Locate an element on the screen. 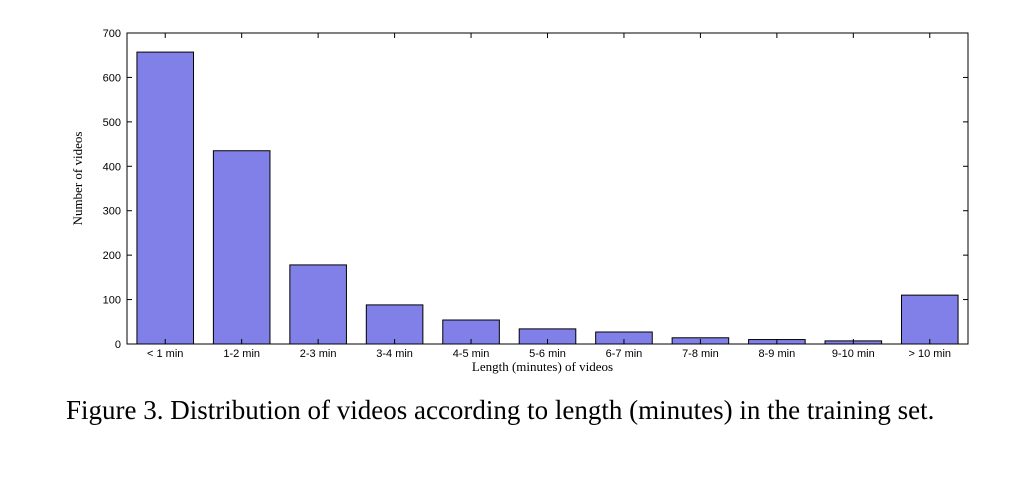 The image size is (1016, 482). x-tick-label: 7-8 min is located at coordinates (700, 354).